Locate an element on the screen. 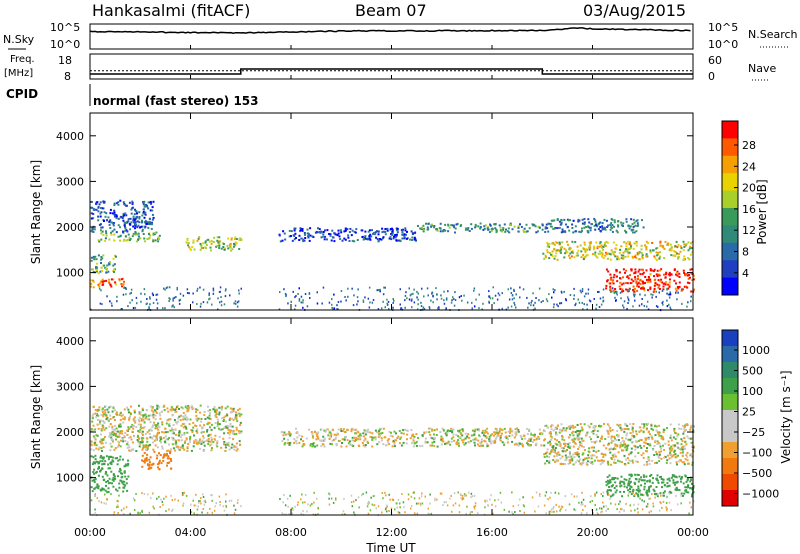  nsky-tick-high: 10^5 is located at coordinates (65, 27).